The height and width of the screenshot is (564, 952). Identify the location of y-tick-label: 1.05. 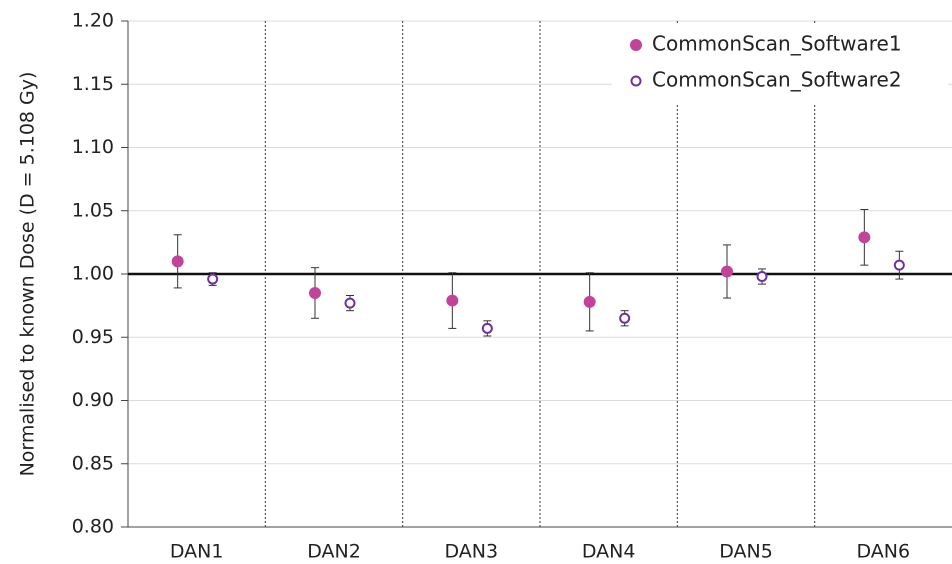
(93, 210).